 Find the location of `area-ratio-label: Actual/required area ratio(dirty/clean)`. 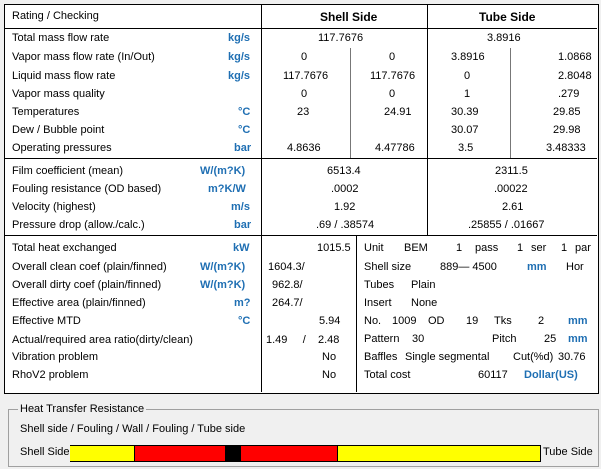

area-ratio-label: Actual/required area ratio(dirty/clean) is located at coordinates (102, 340).